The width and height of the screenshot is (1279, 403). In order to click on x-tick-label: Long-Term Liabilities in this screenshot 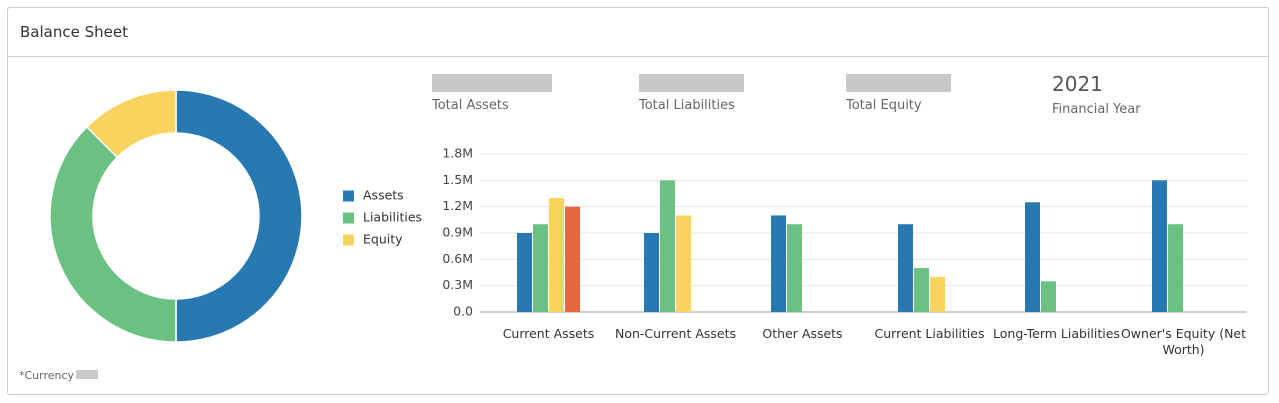, I will do `click(1056, 333)`.